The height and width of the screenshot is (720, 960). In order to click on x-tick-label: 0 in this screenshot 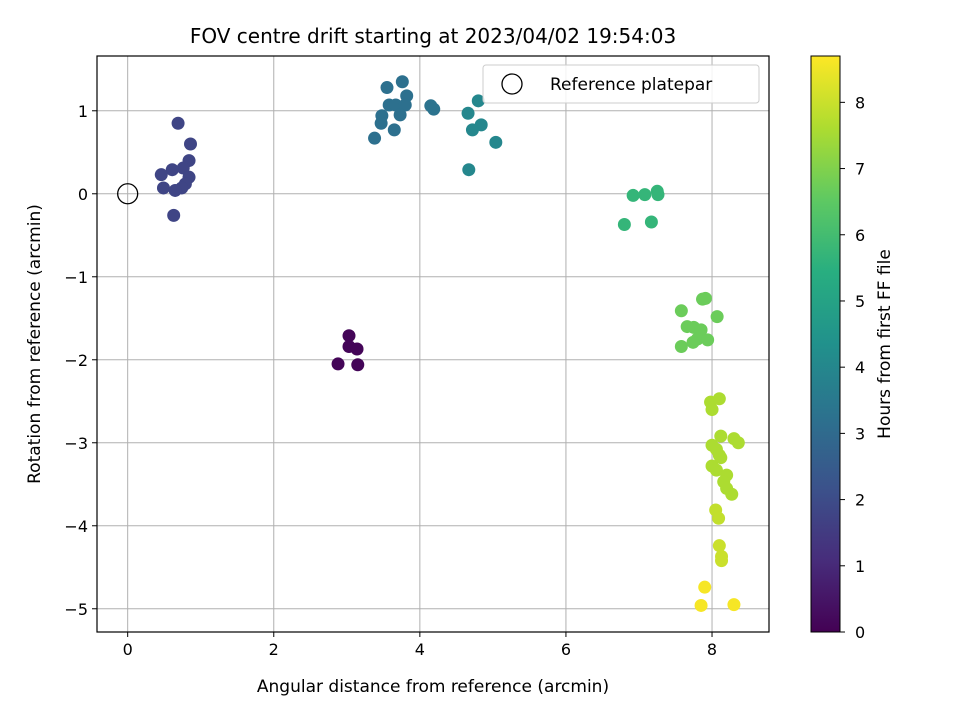, I will do `click(128, 649)`.